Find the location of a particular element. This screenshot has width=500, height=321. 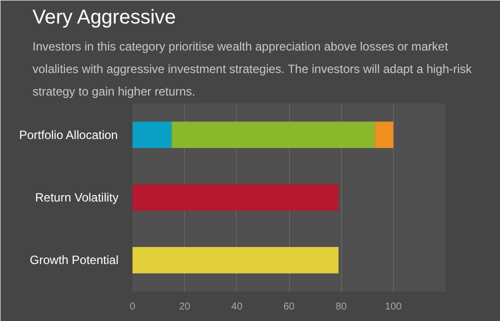

x-tick-label: 0 is located at coordinates (133, 307).